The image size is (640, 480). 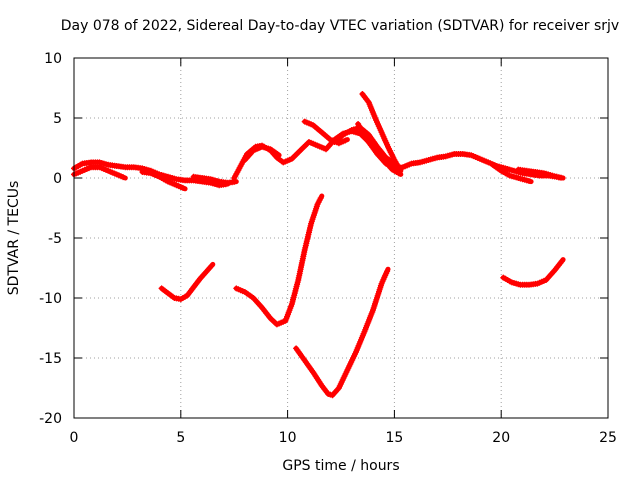 I want to click on series-line, so click(x=279, y=260).